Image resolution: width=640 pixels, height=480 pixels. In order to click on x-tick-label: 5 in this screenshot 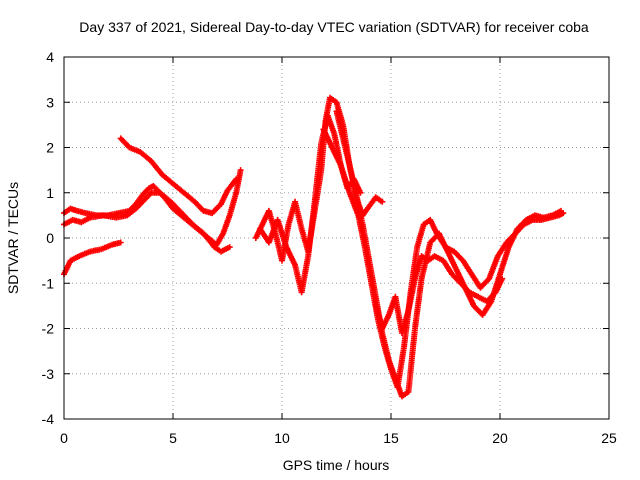, I will do `click(173, 438)`.